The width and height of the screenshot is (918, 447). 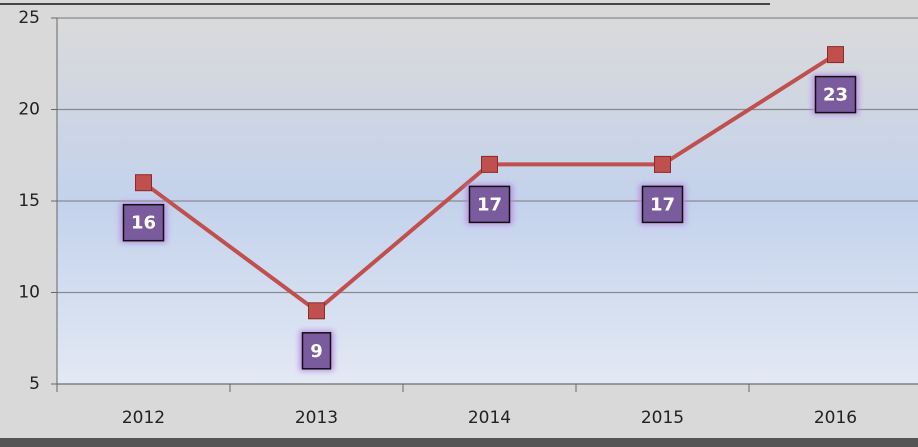 What do you see at coordinates (835, 418) in the screenshot?
I see `x-tick-label: 2016` at bounding box center [835, 418].